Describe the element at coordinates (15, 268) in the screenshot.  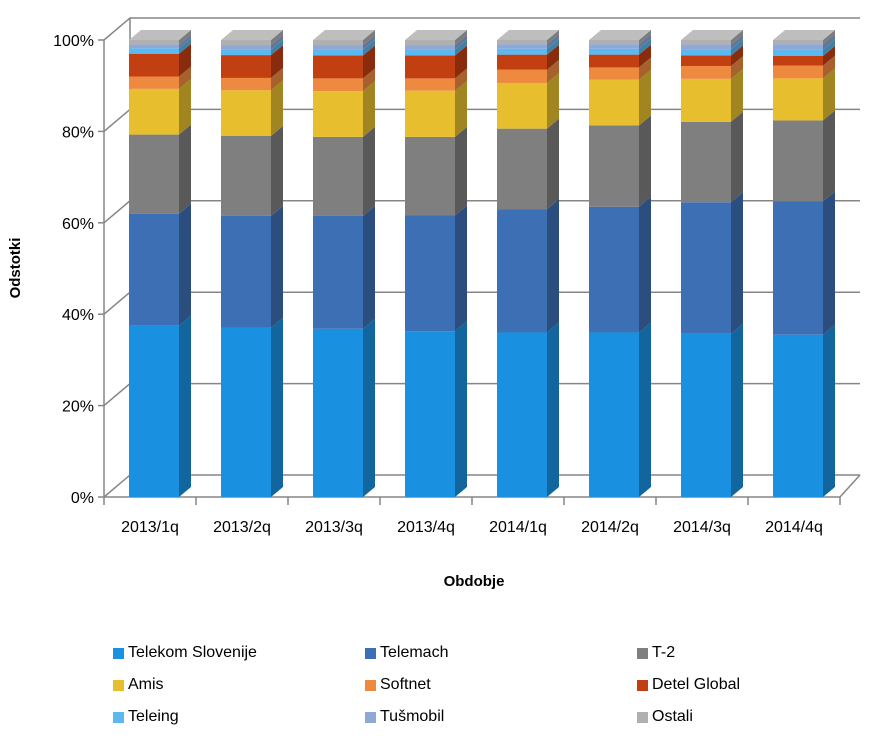
I see `y-axis-label: Odstotki` at that location.